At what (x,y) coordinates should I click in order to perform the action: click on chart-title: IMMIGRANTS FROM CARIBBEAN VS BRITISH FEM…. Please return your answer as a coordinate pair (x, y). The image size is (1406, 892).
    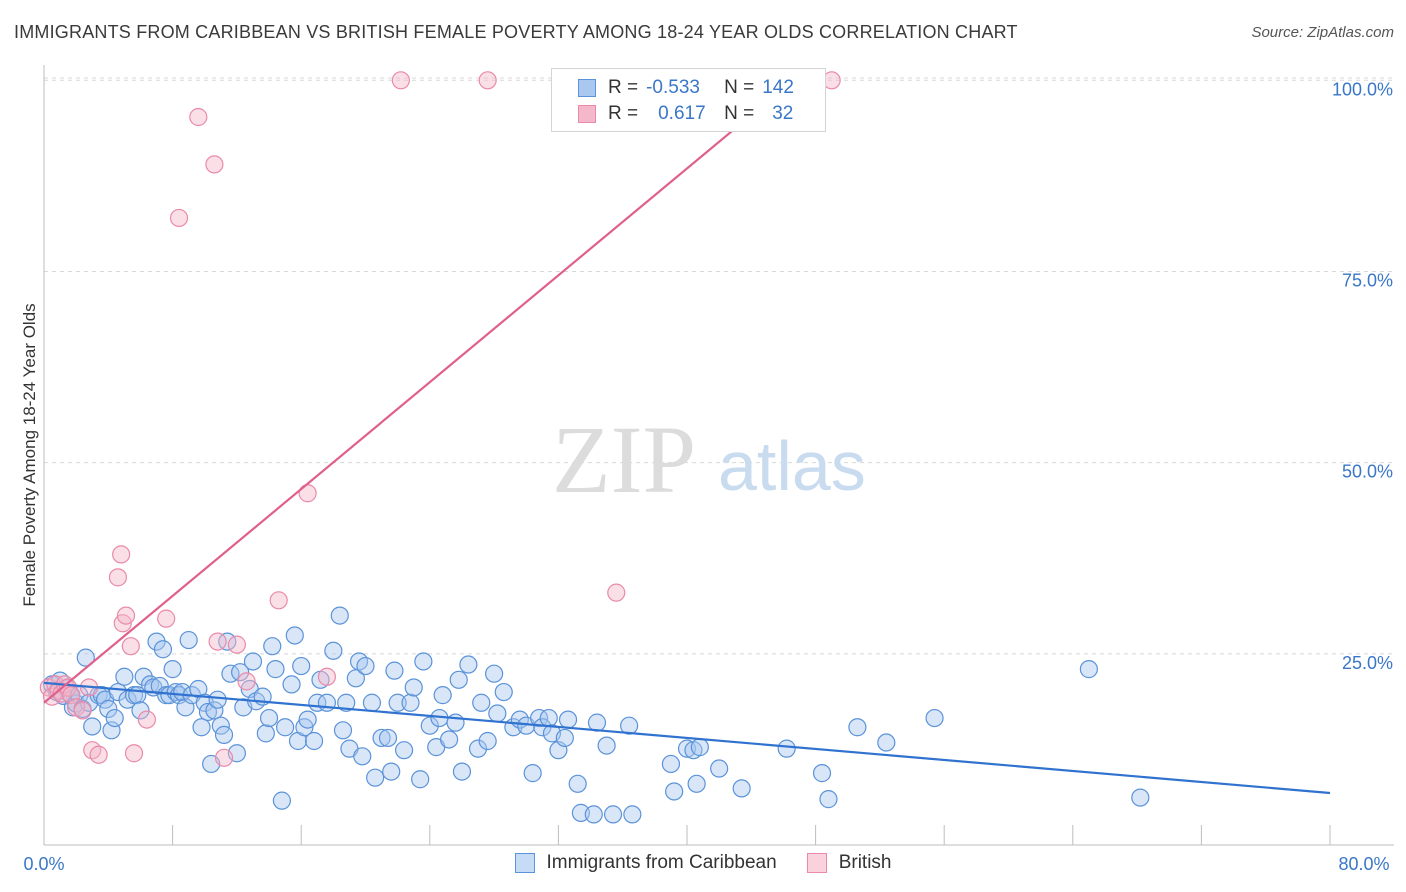
    Looking at the image, I should click on (516, 32).